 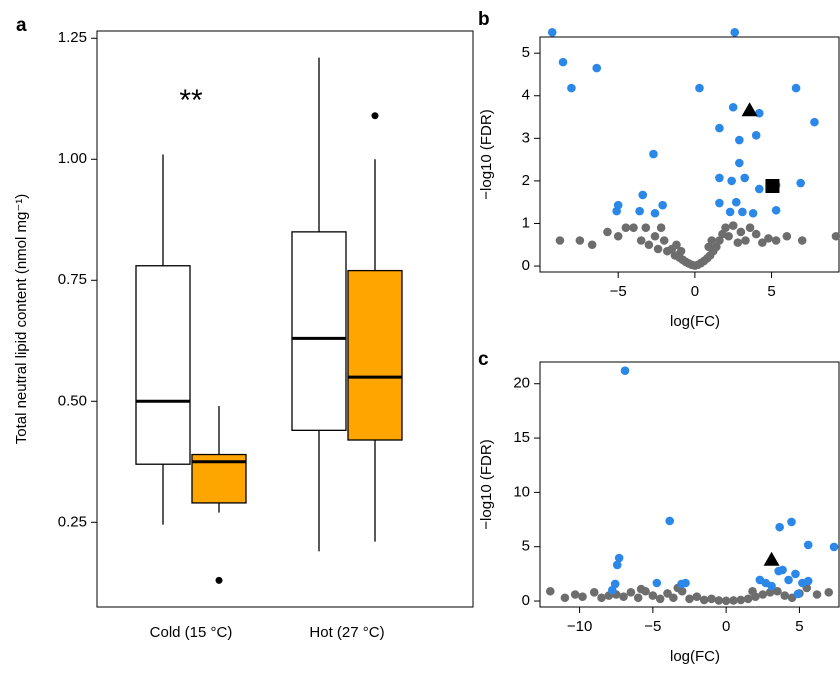 What do you see at coordinates (72, 279) in the screenshot?
I see `y-tick-label: 0.75` at bounding box center [72, 279].